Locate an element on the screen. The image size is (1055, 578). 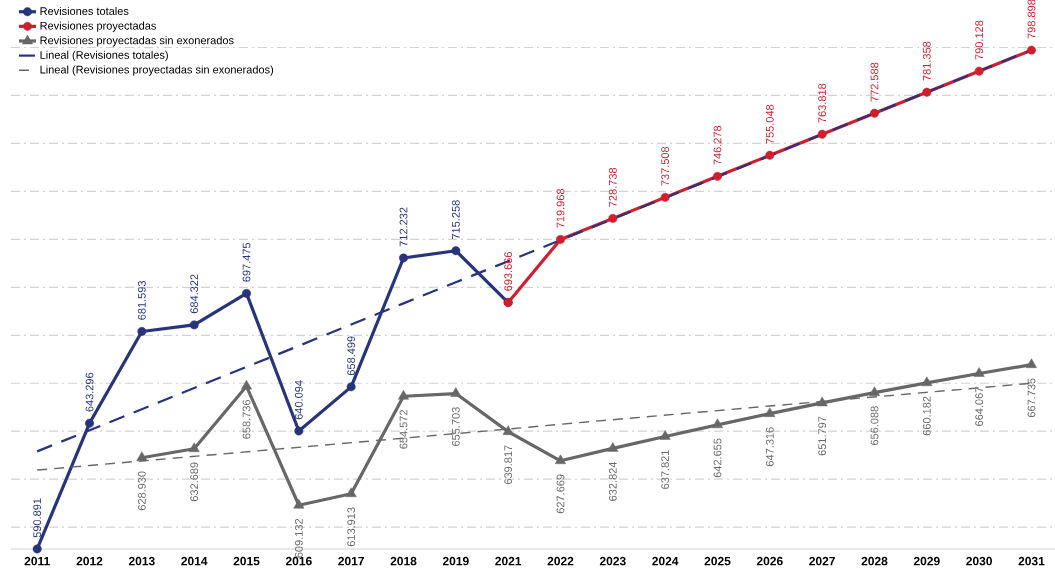
data-label: 763.818 is located at coordinates (822, 103).